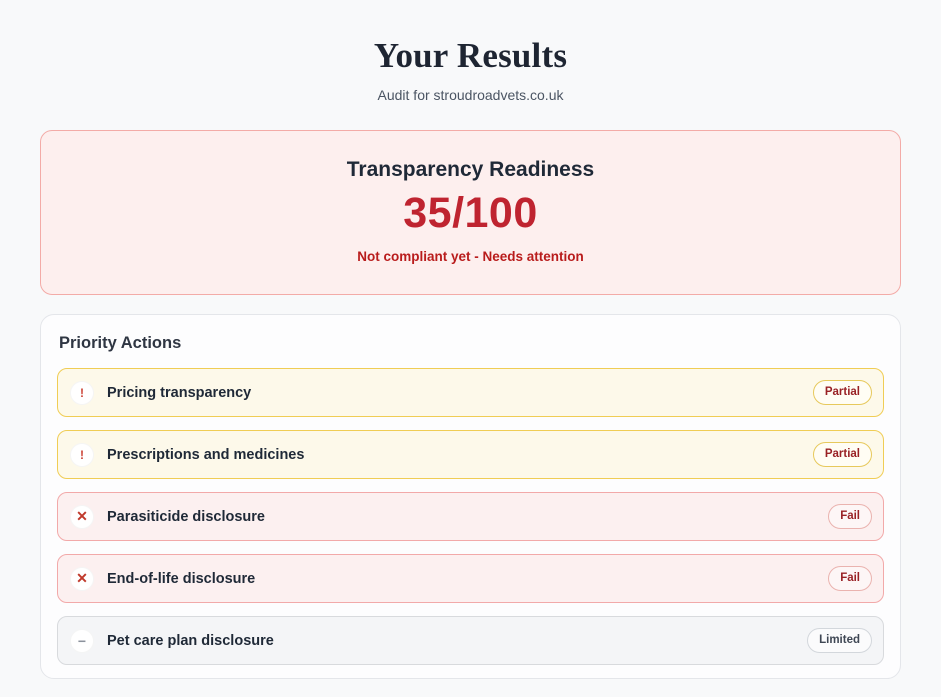 This screenshot has width=941, height=697. I want to click on priority-row-label: Pricing transparency, so click(179, 392).